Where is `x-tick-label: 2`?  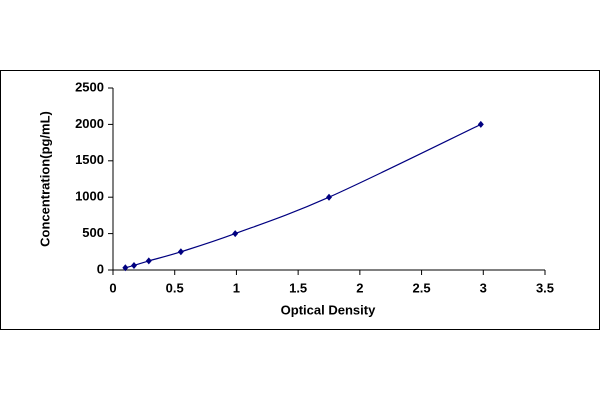 x-tick-label: 2 is located at coordinates (359, 287).